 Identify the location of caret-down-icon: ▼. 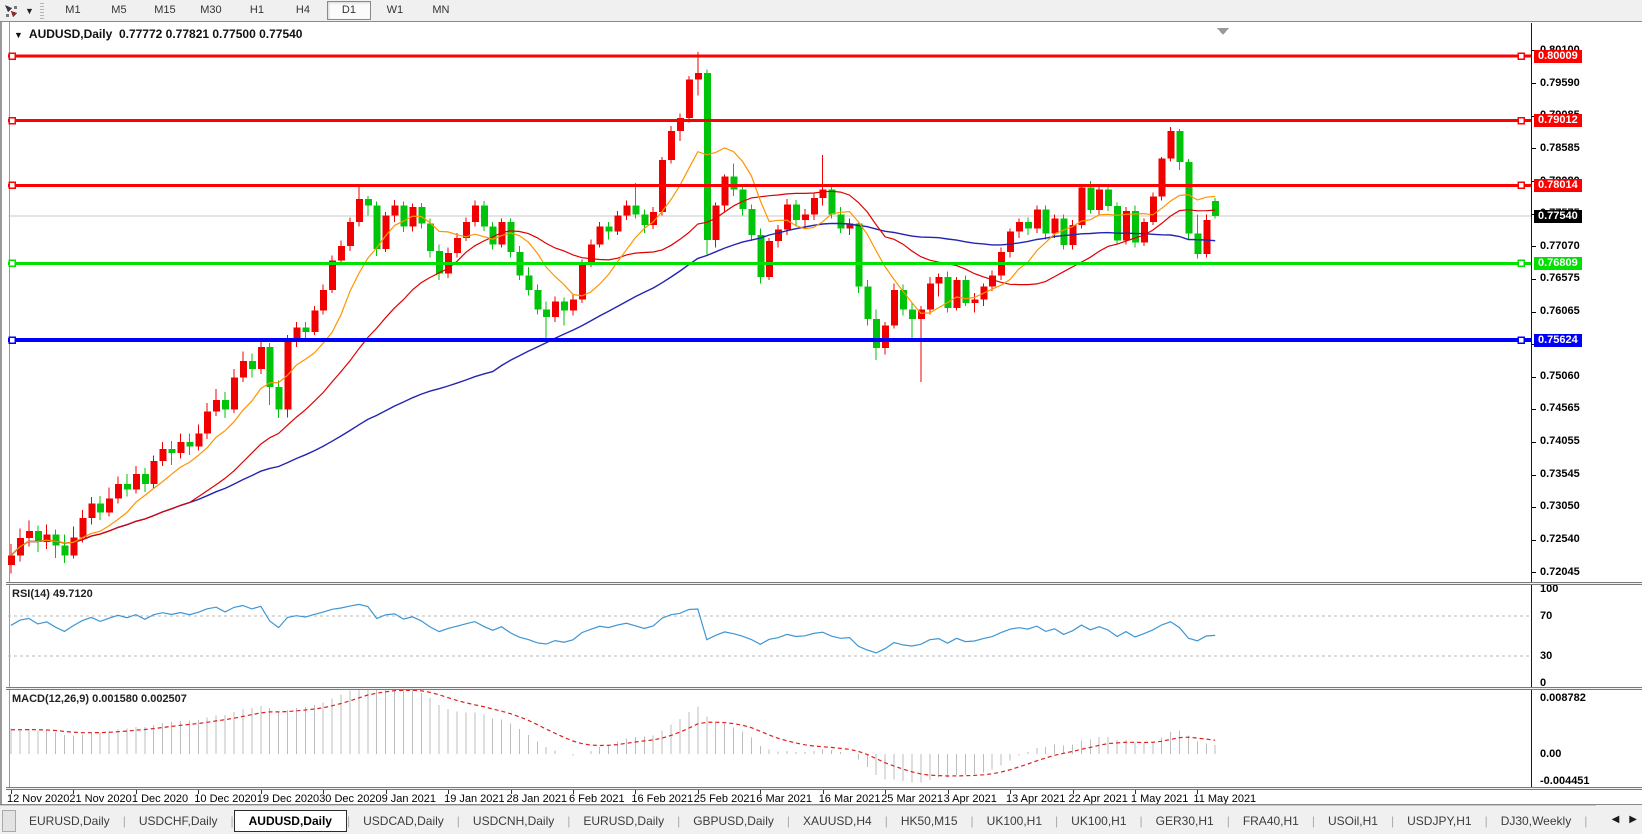
(29, 10).